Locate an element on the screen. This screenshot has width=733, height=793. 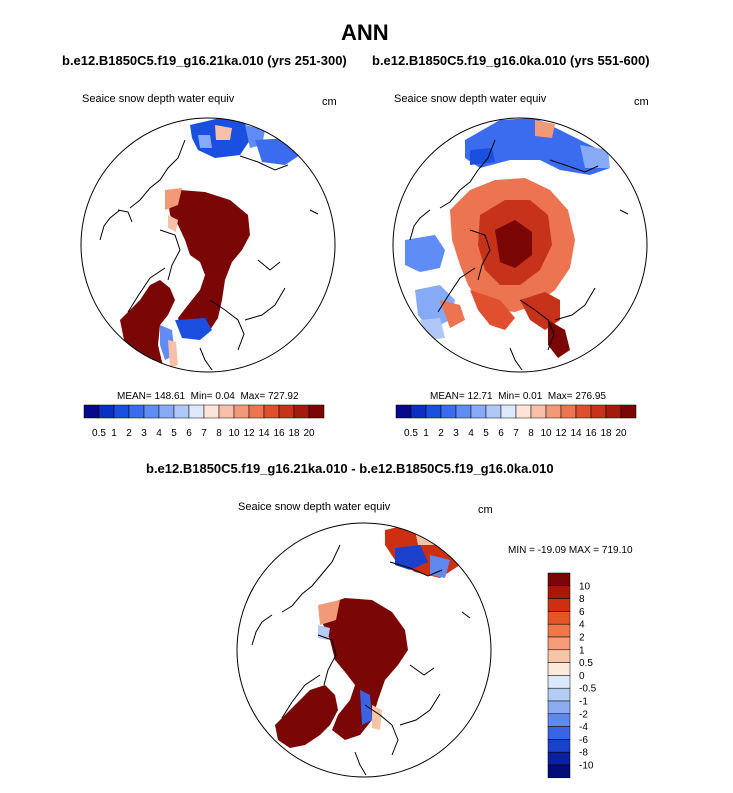
difference-colorbar-tick-label: 1 is located at coordinates (582, 650).